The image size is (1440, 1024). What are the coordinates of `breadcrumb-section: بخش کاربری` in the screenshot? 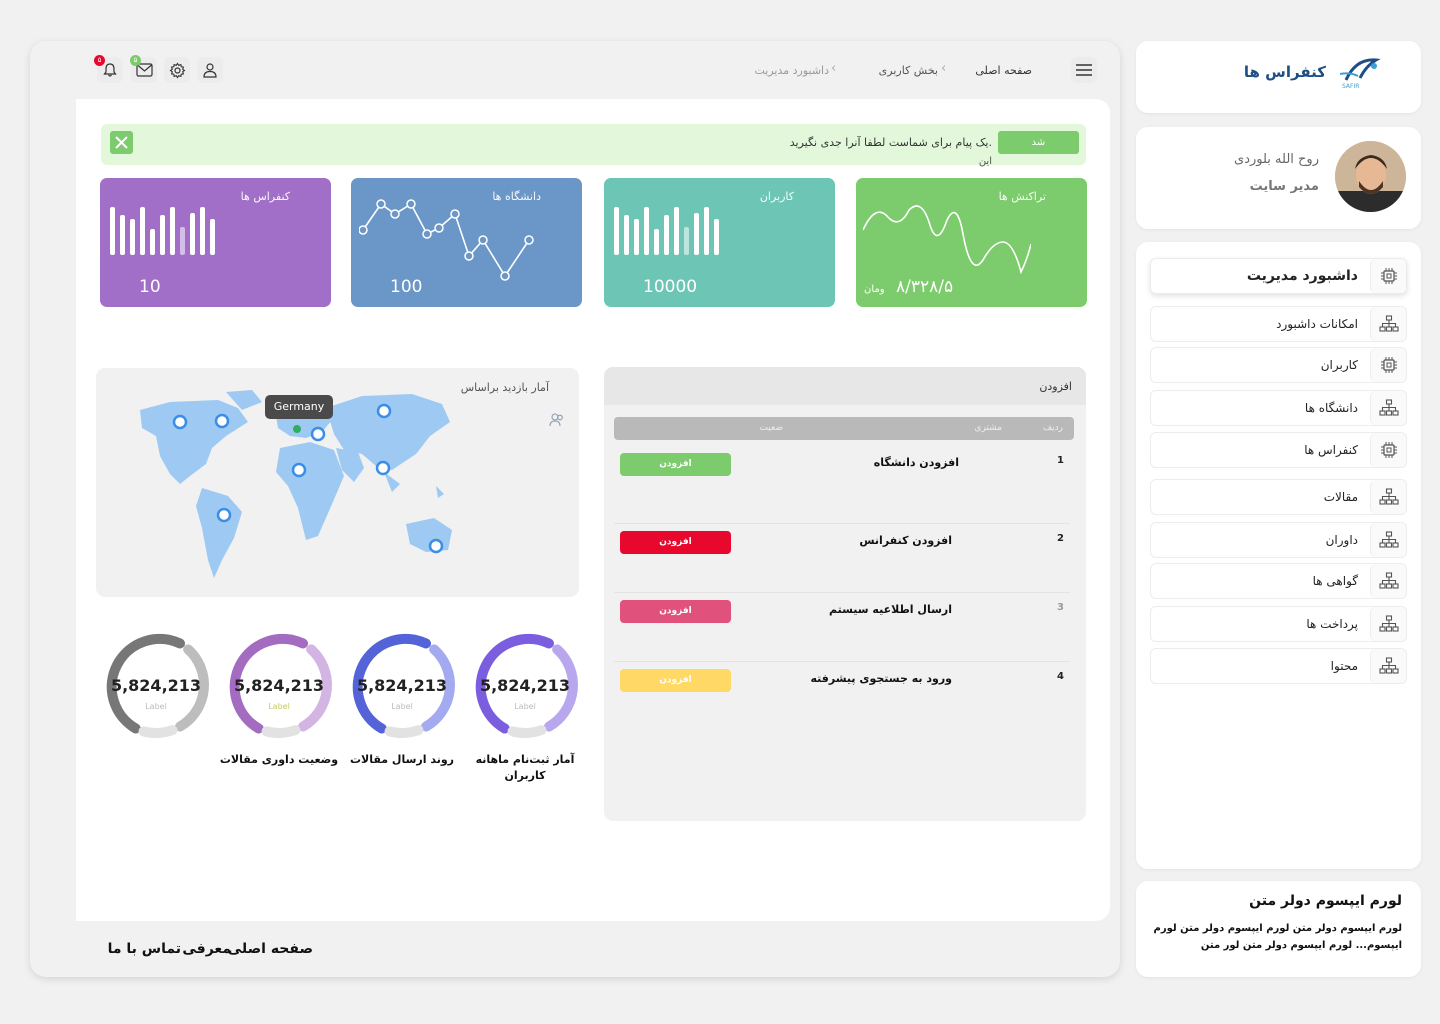 It's located at (908, 70).